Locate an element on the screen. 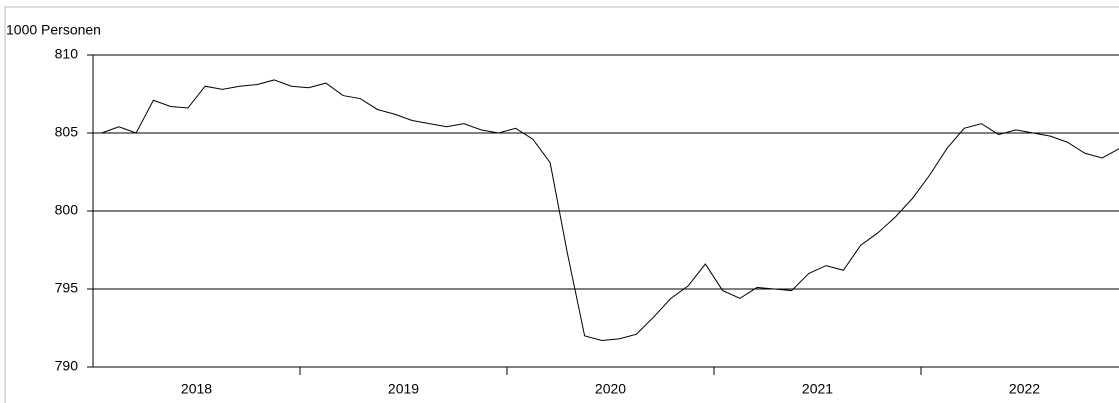 The width and height of the screenshot is (1119, 403). x-tick-label: 2019 is located at coordinates (403, 389).